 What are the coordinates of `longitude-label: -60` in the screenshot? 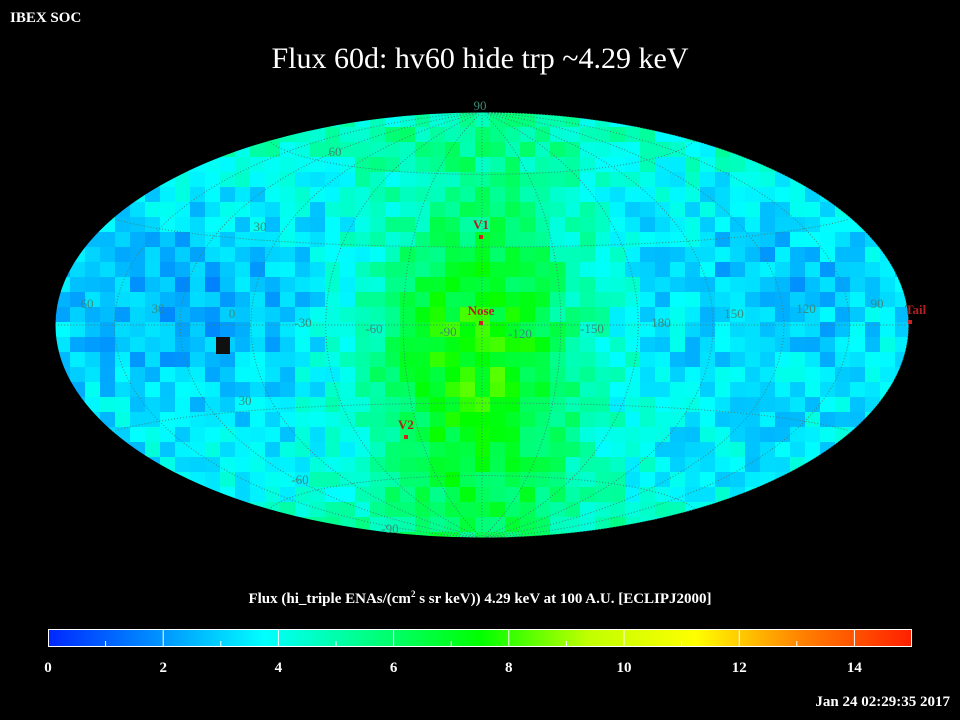 It's located at (373, 328).